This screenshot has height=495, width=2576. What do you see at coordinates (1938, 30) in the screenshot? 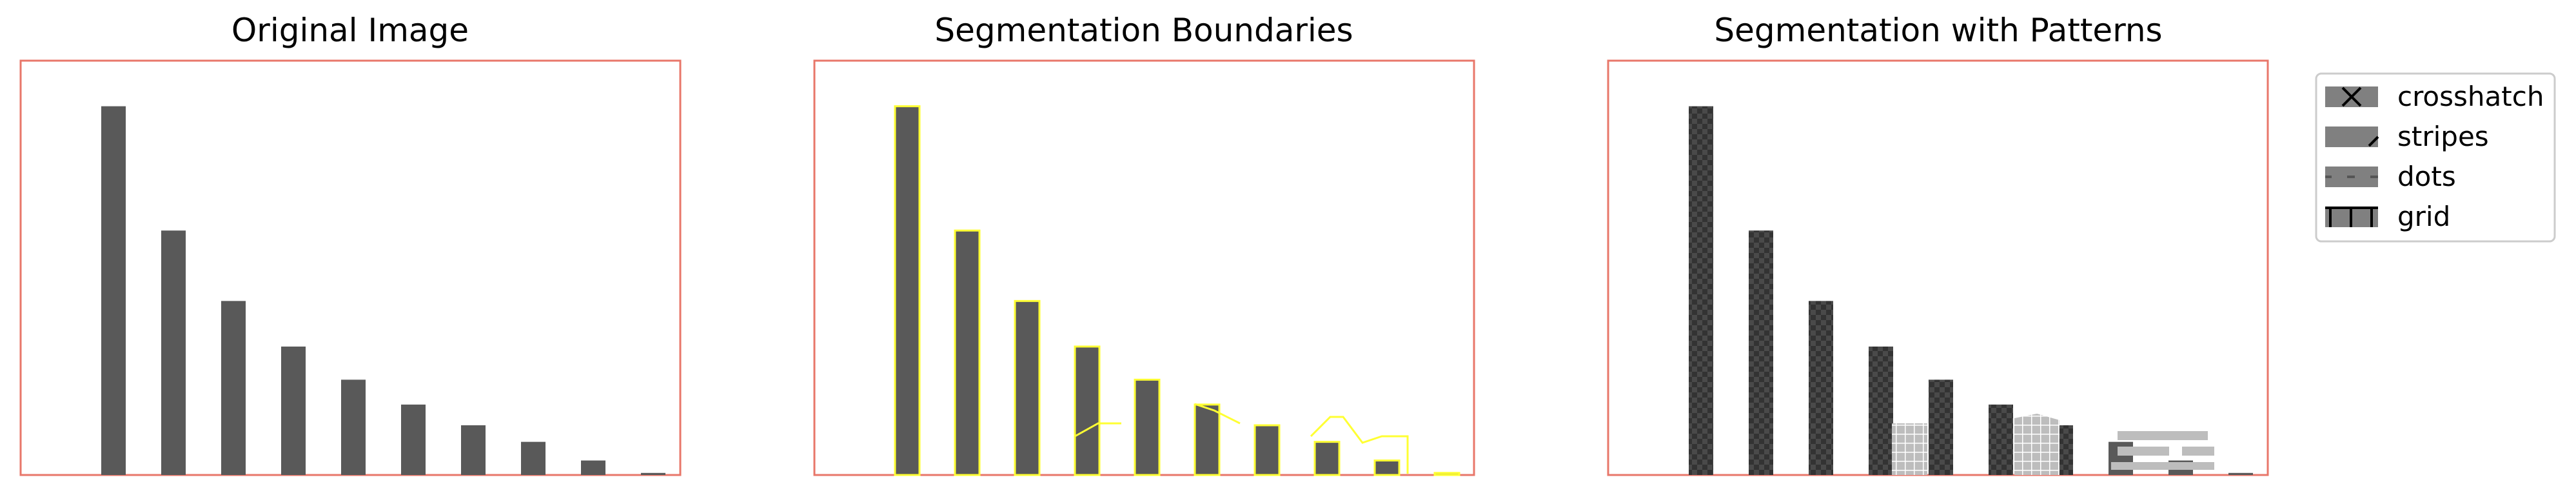
I see `panel-title-patterns: Segmentation with Patterns` at bounding box center [1938, 30].